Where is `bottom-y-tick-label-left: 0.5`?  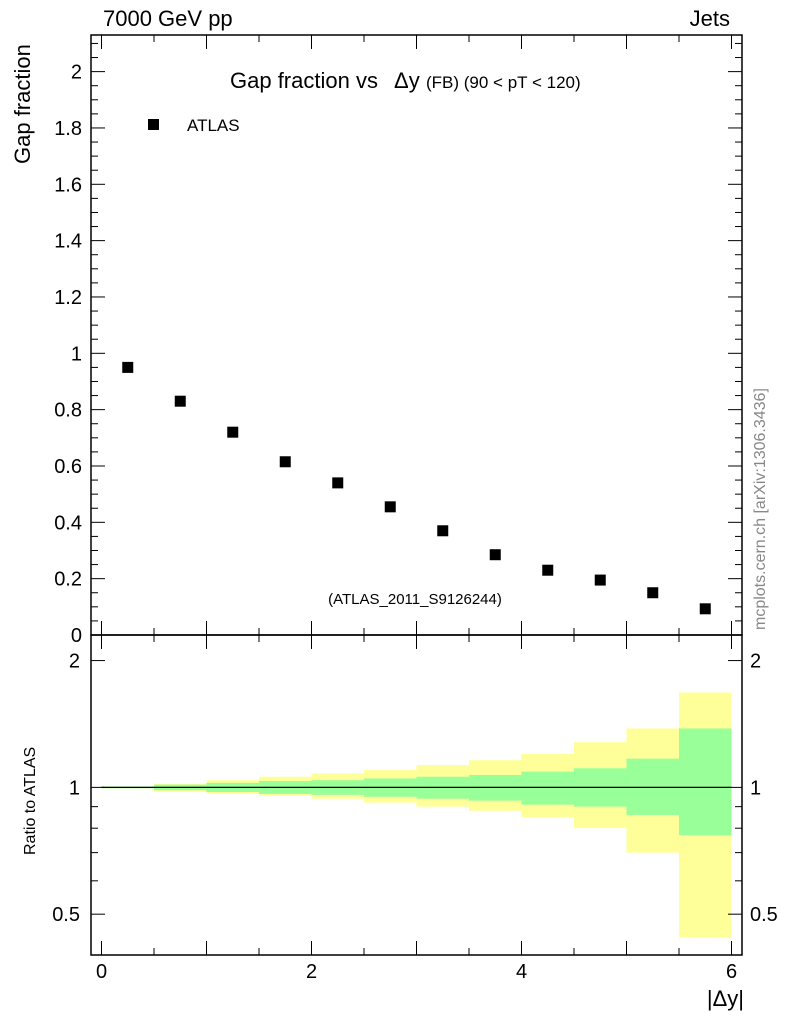
bottom-y-tick-label-left: 0.5 is located at coordinates (66, 915).